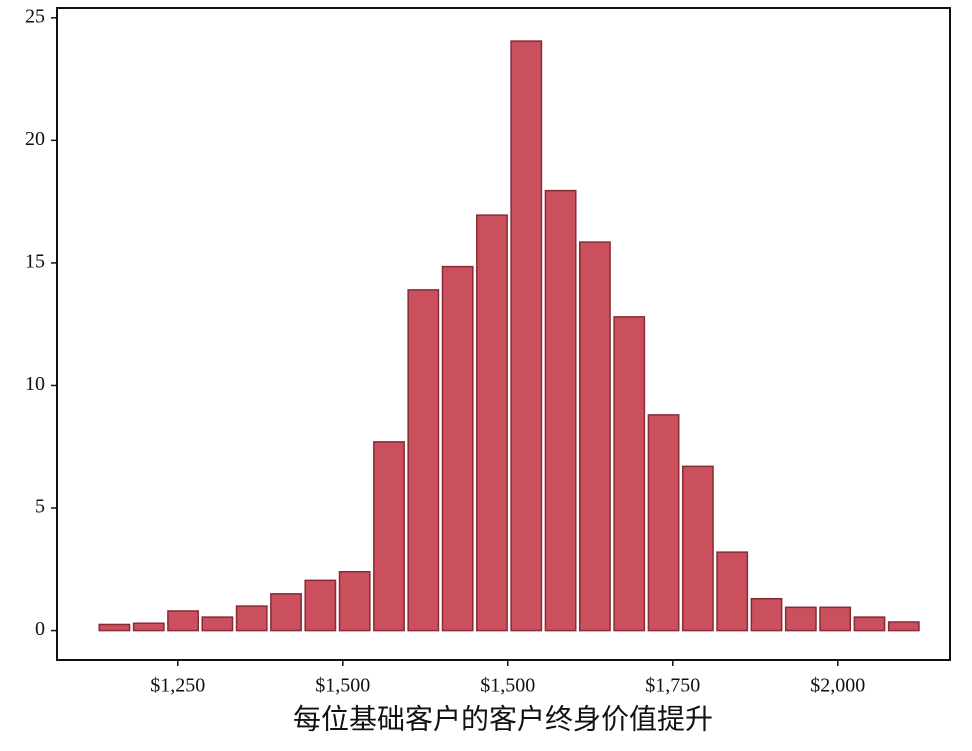 This screenshot has height=751, width=972. Describe the element at coordinates (177, 686) in the screenshot. I see `x-tick-label: $1,250` at that location.